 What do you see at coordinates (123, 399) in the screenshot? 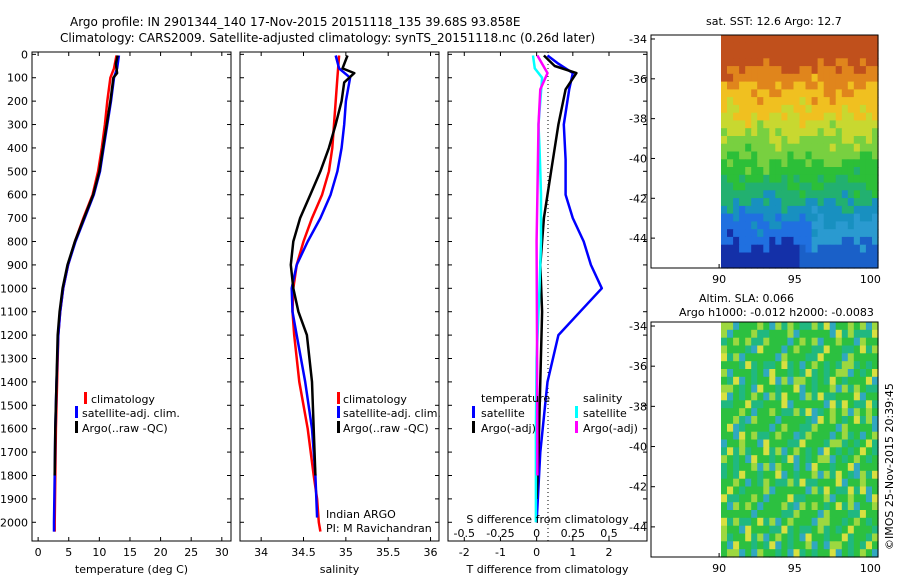
I see `legend-climatology: climatology` at bounding box center [123, 399].